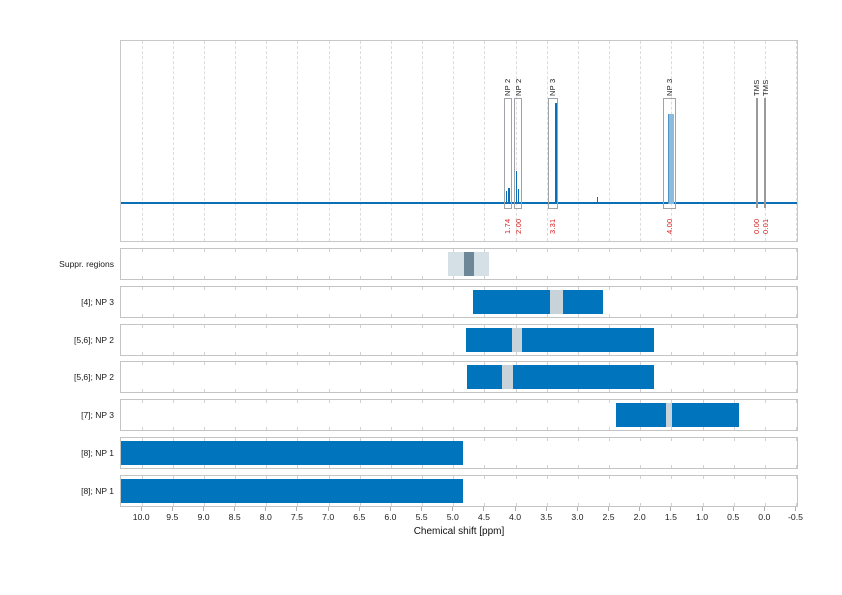 The image size is (842, 595). What do you see at coordinates (583, 301) in the screenshot?
I see `region-bar-blue` at bounding box center [583, 301].